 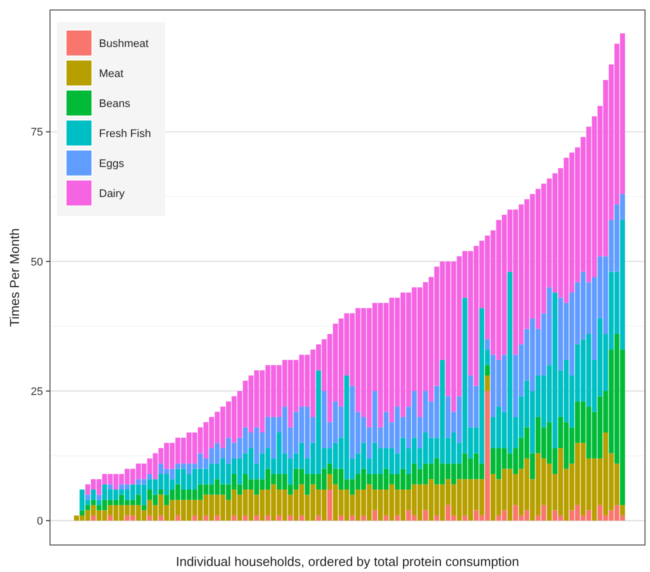 I want to click on legend-label: Eggs, so click(x=112, y=164).